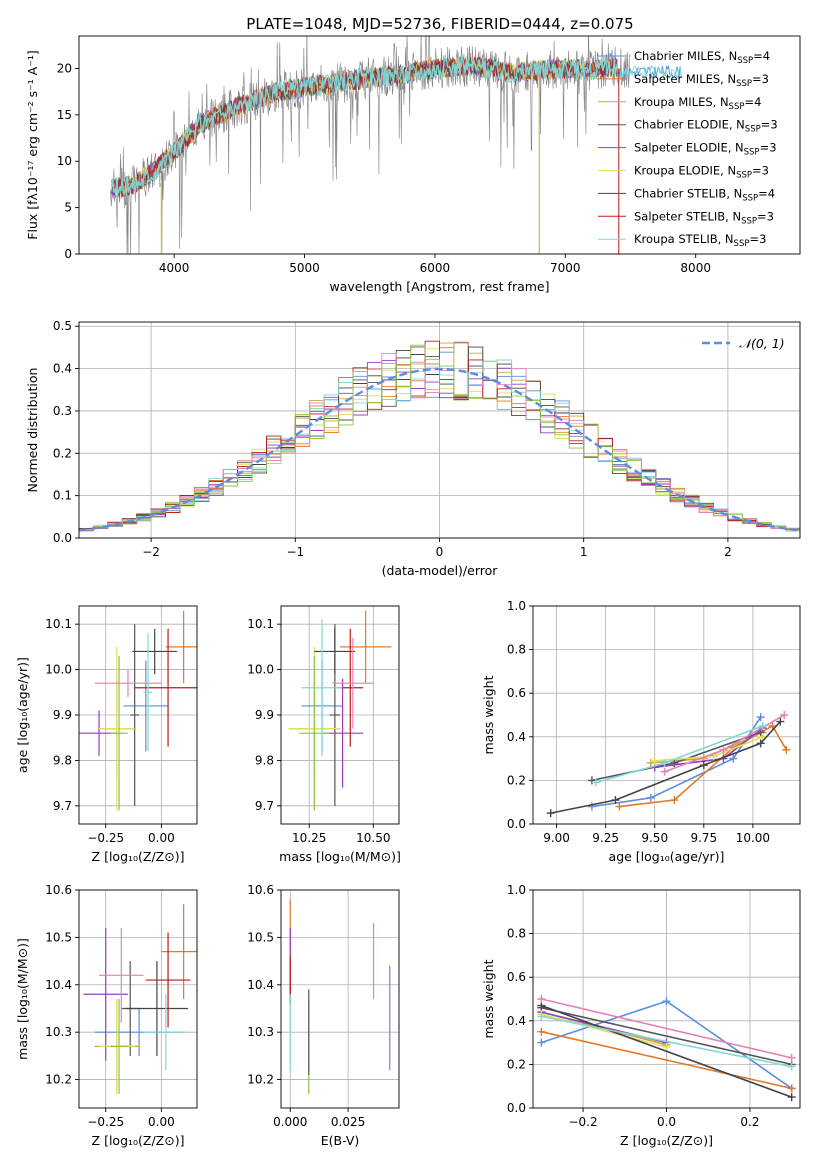 The width and height of the screenshot is (819, 1174). Describe the element at coordinates (705, 149) in the screenshot. I see `legend-label: Salpeter ELODIE, NSSP=3` at that location.